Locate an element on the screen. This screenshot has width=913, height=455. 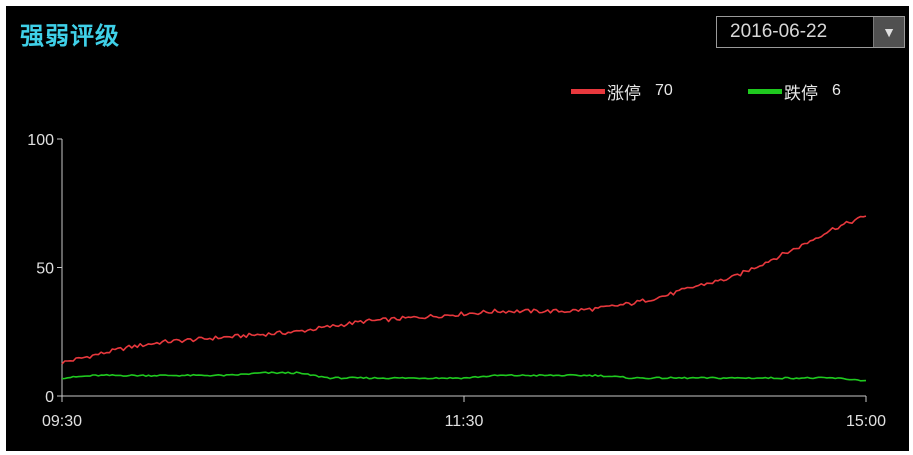
legend-swatch-up is located at coordinates (588, 91).